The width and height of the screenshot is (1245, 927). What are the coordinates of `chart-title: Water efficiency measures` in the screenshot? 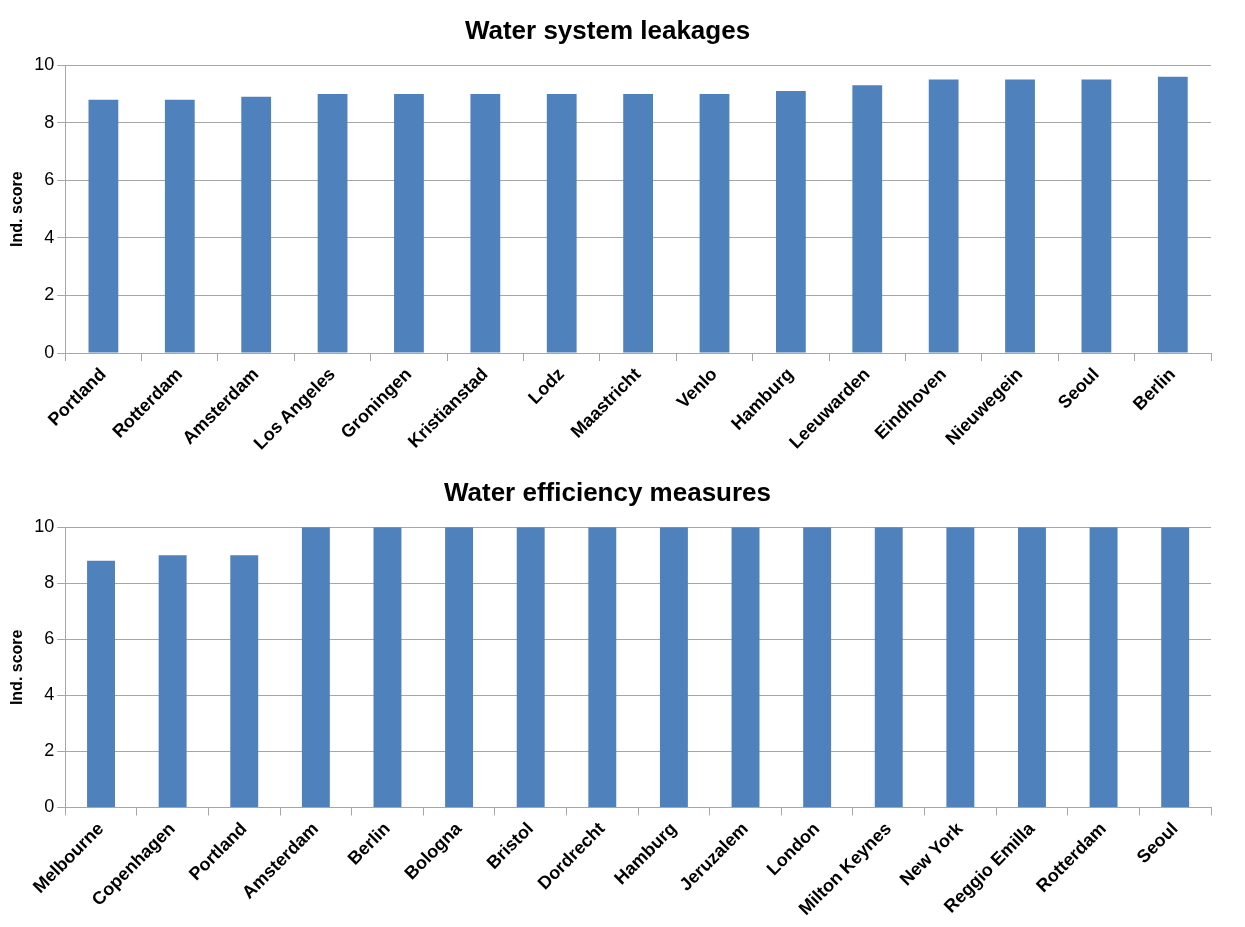 It's located at (607, 491).